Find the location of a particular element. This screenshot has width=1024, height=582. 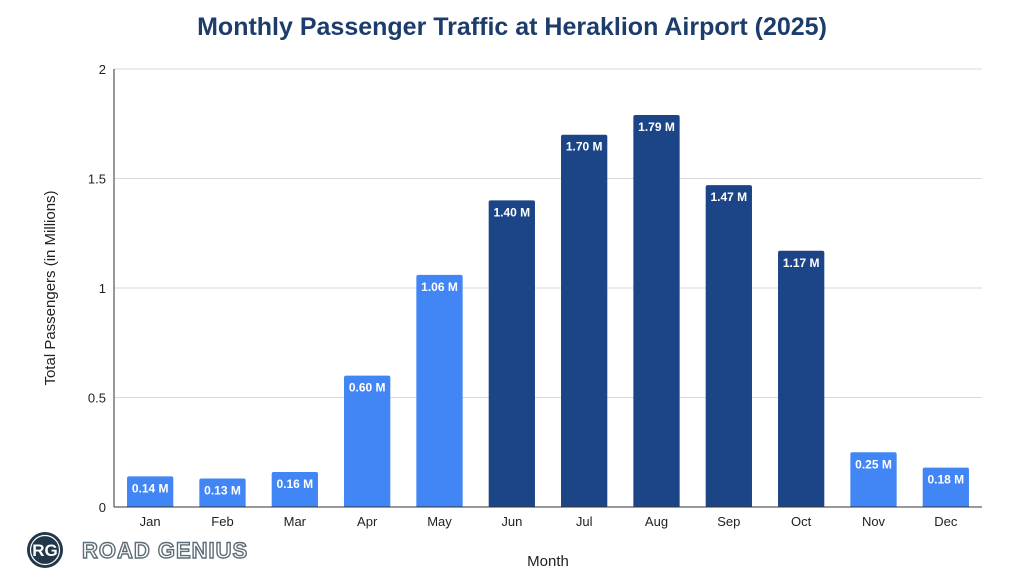

bar-data-label: 1.40 M is located at coordinates (511, 212).